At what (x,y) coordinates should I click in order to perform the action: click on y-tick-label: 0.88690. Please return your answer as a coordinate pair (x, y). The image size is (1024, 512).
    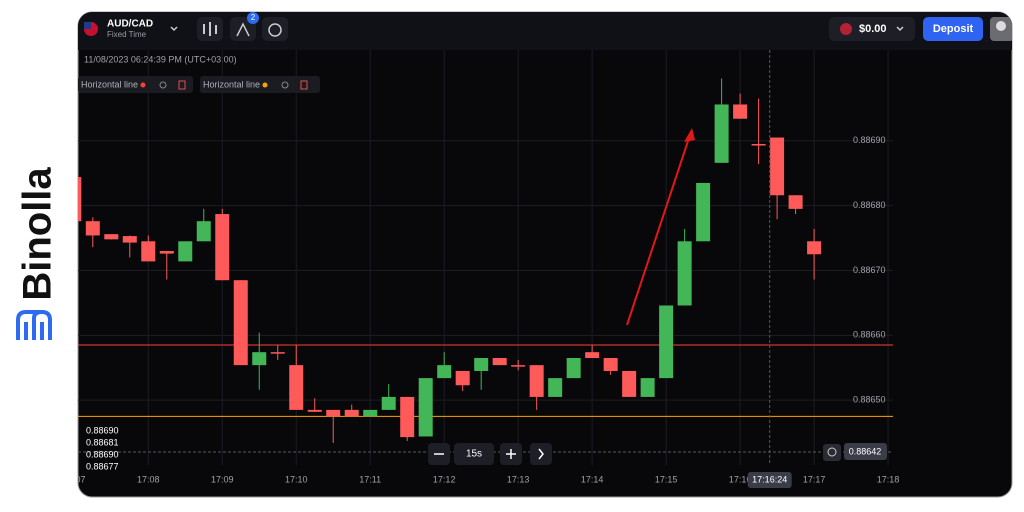
    Looking at the image, I should click on (869, 140).